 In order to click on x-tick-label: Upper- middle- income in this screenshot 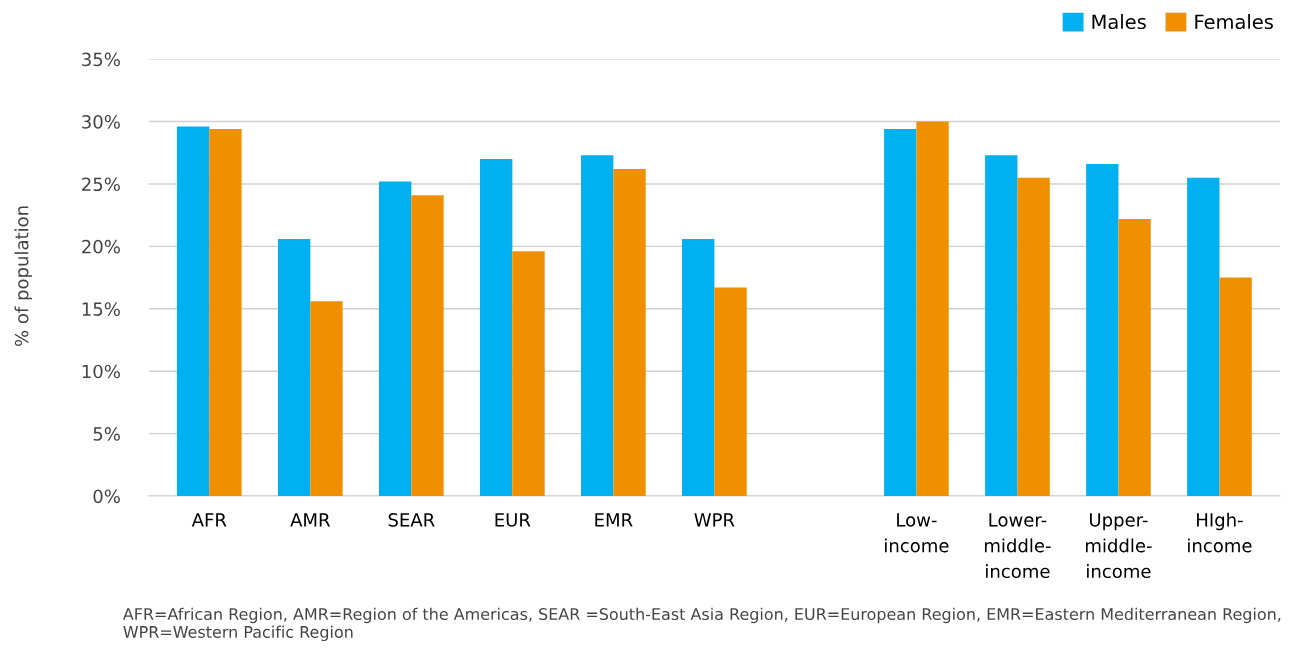, I will do `click(1119, 546)`.